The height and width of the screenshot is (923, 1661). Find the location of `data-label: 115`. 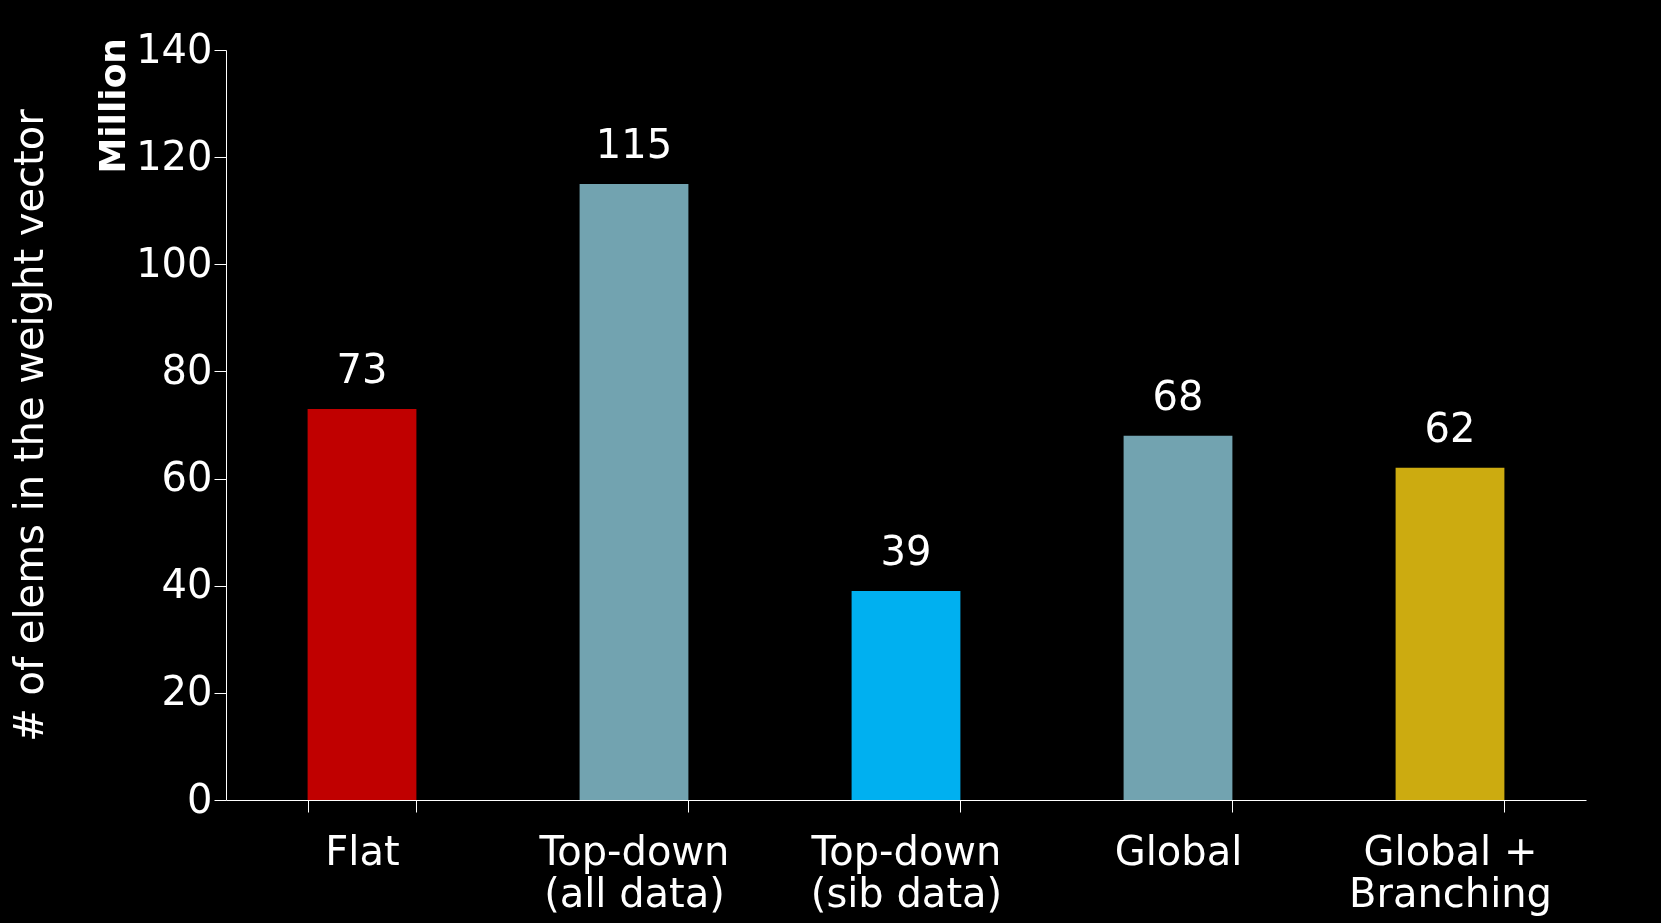

data-label: 115 is located at coordinates (634, 143).